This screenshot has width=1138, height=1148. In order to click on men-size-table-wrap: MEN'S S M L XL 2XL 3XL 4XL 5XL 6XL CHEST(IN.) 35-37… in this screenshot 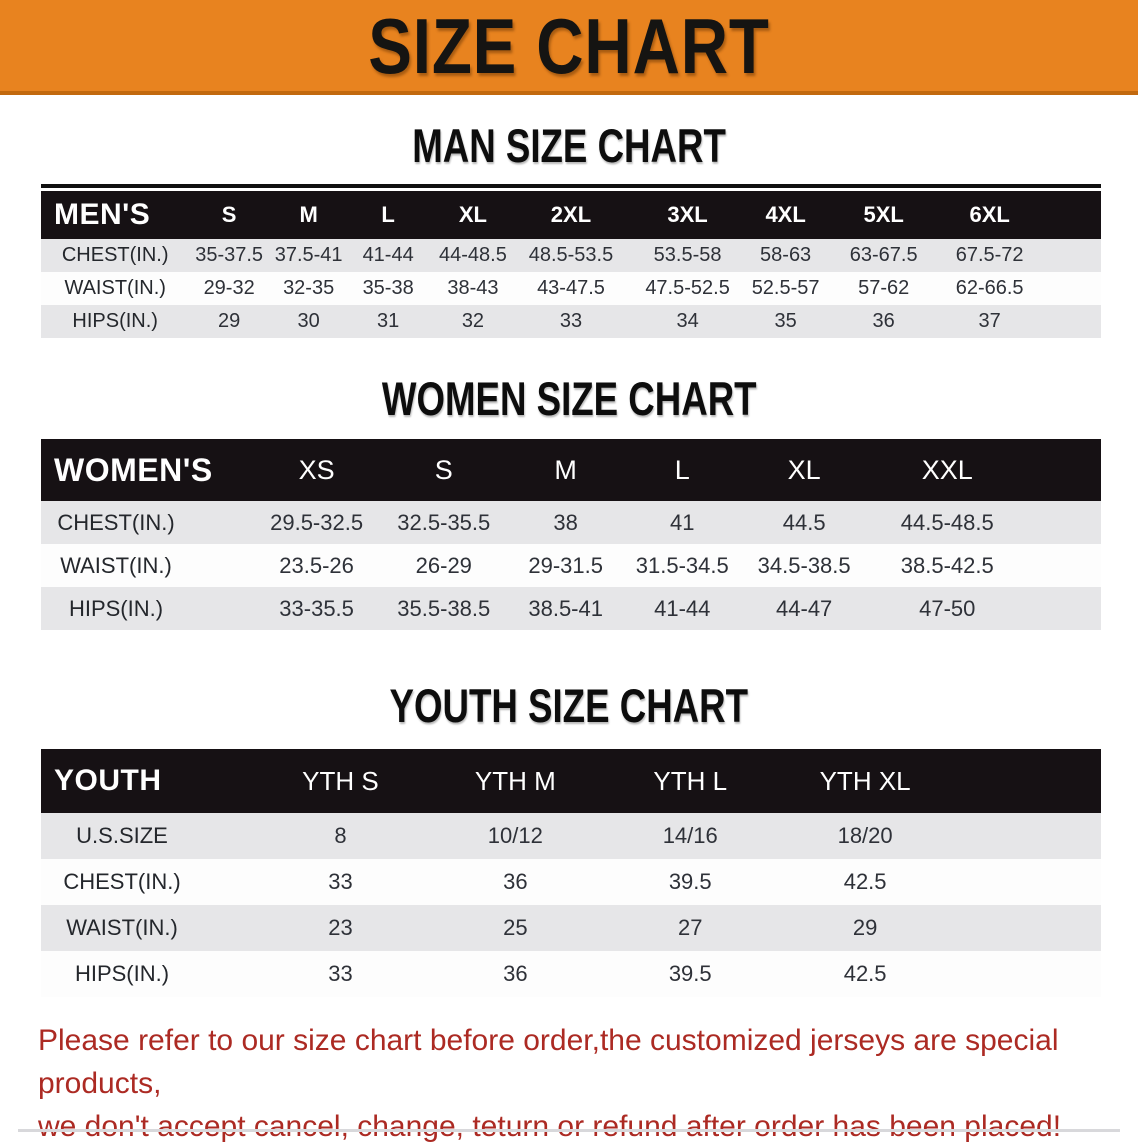, I will do `click(571, 261)`.